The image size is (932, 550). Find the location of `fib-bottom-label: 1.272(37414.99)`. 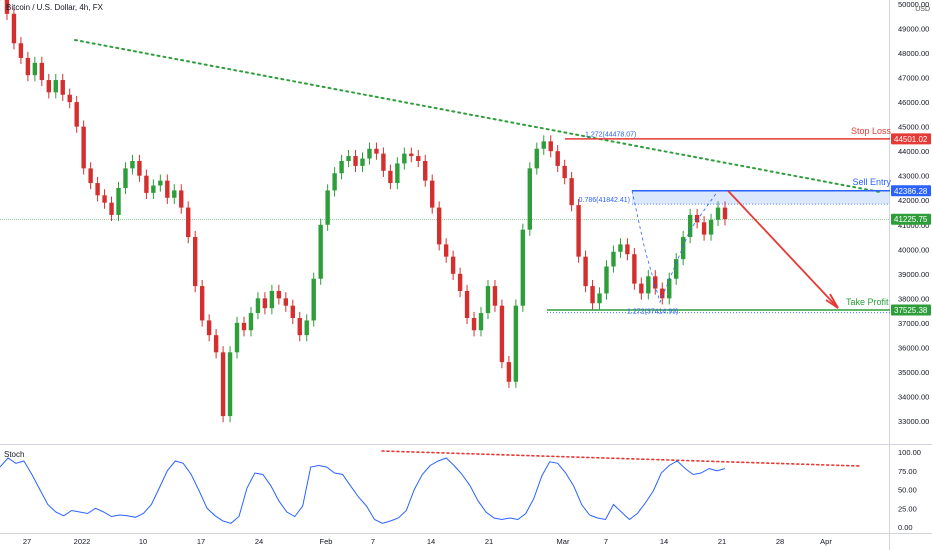

fib-bottom-label: 1.272(37414.99) is located at coordinates (652, 312).